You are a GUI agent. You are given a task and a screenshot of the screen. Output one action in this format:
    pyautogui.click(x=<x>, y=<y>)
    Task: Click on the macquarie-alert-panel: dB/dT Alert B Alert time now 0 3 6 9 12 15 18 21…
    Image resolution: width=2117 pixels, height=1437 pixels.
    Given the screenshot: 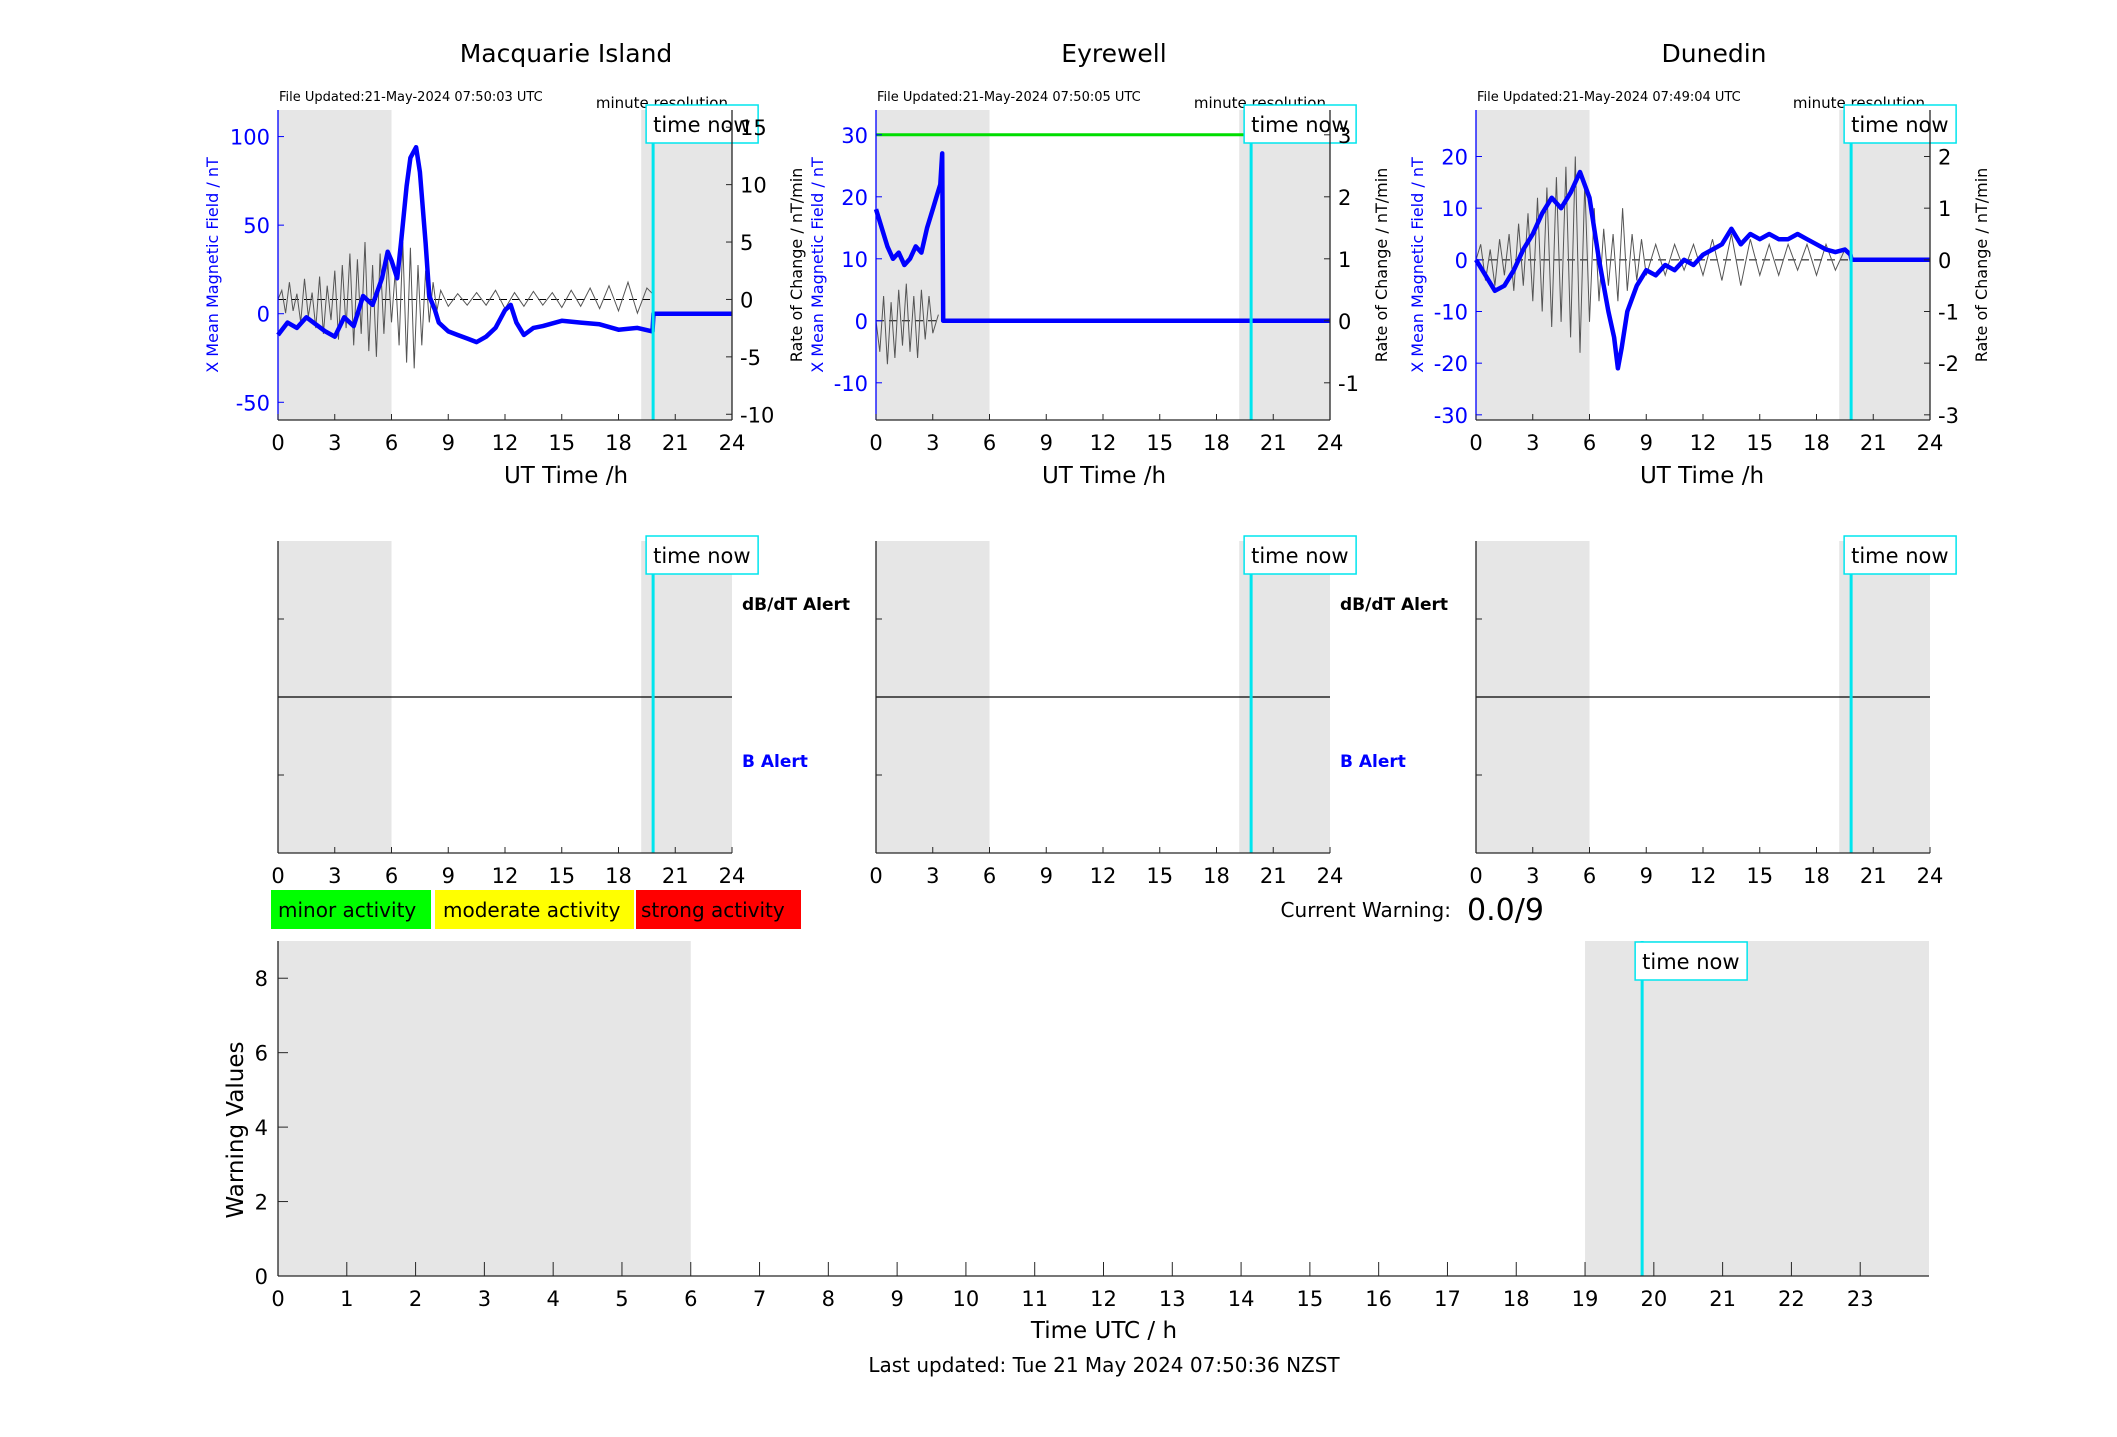 What is the action you would take?
    pyautogui.click(x=560, y=711)
    